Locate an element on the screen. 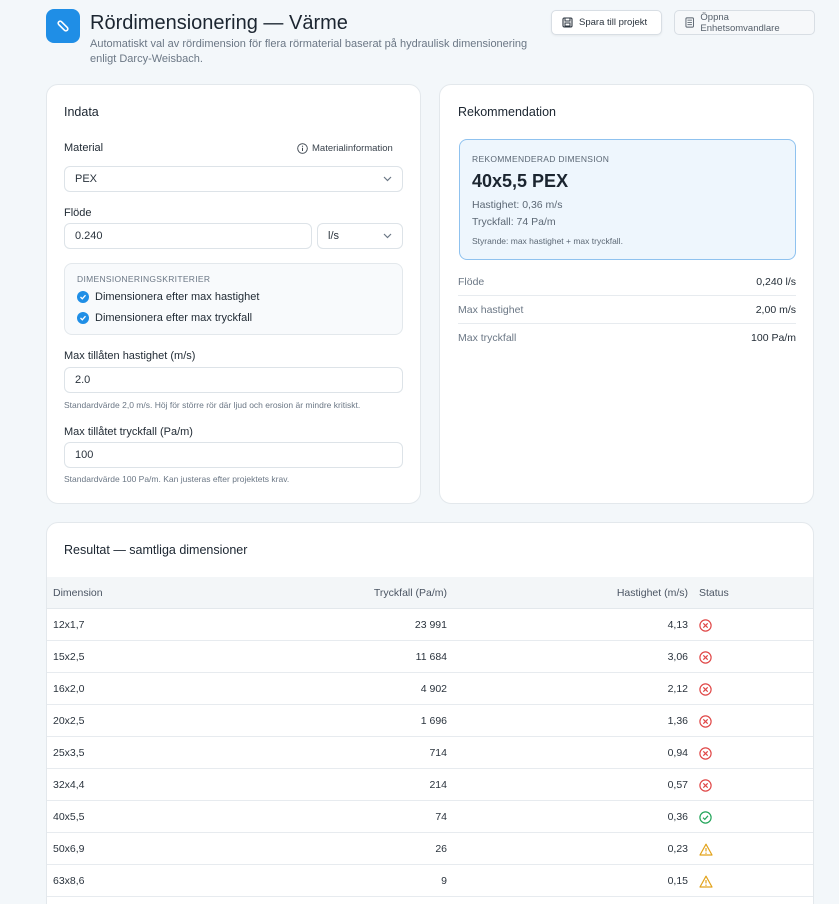 The image size is (839, 904). cell-velocity: 0,15 is located at coordinates (677, 881).